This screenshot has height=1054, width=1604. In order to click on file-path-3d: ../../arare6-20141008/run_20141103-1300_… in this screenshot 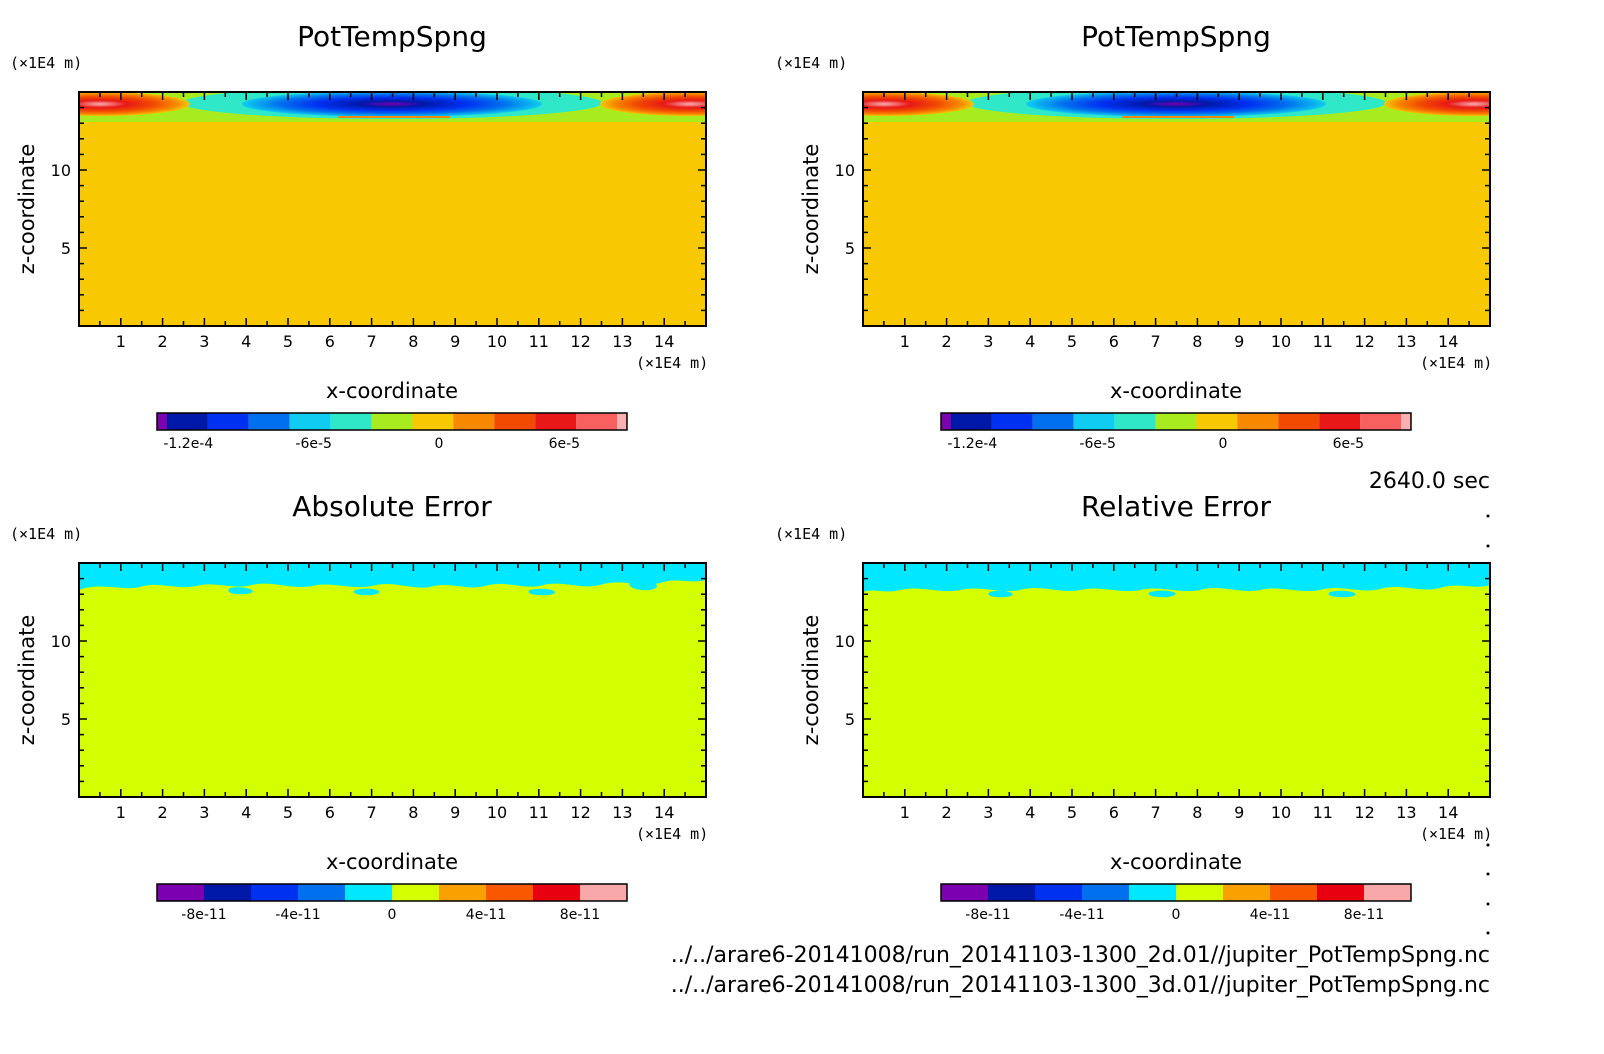, I will do `click(1080, 985)`.